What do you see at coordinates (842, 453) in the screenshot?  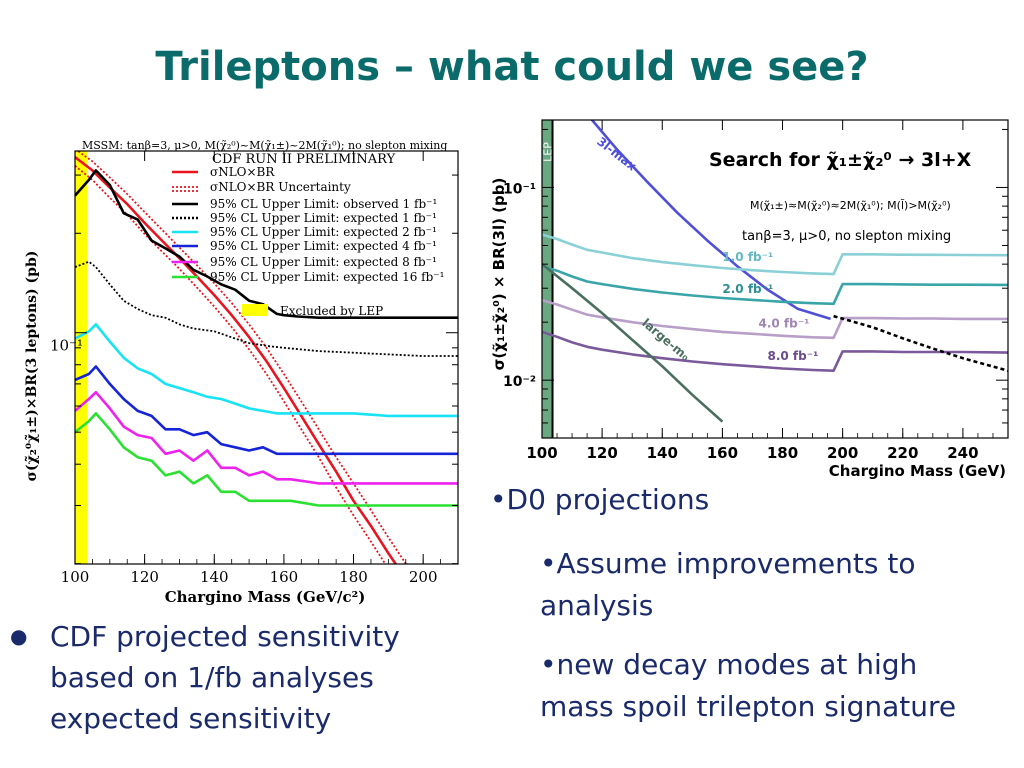 I see `d0-x-tick-label: 200` at bounding box center [842, 453].